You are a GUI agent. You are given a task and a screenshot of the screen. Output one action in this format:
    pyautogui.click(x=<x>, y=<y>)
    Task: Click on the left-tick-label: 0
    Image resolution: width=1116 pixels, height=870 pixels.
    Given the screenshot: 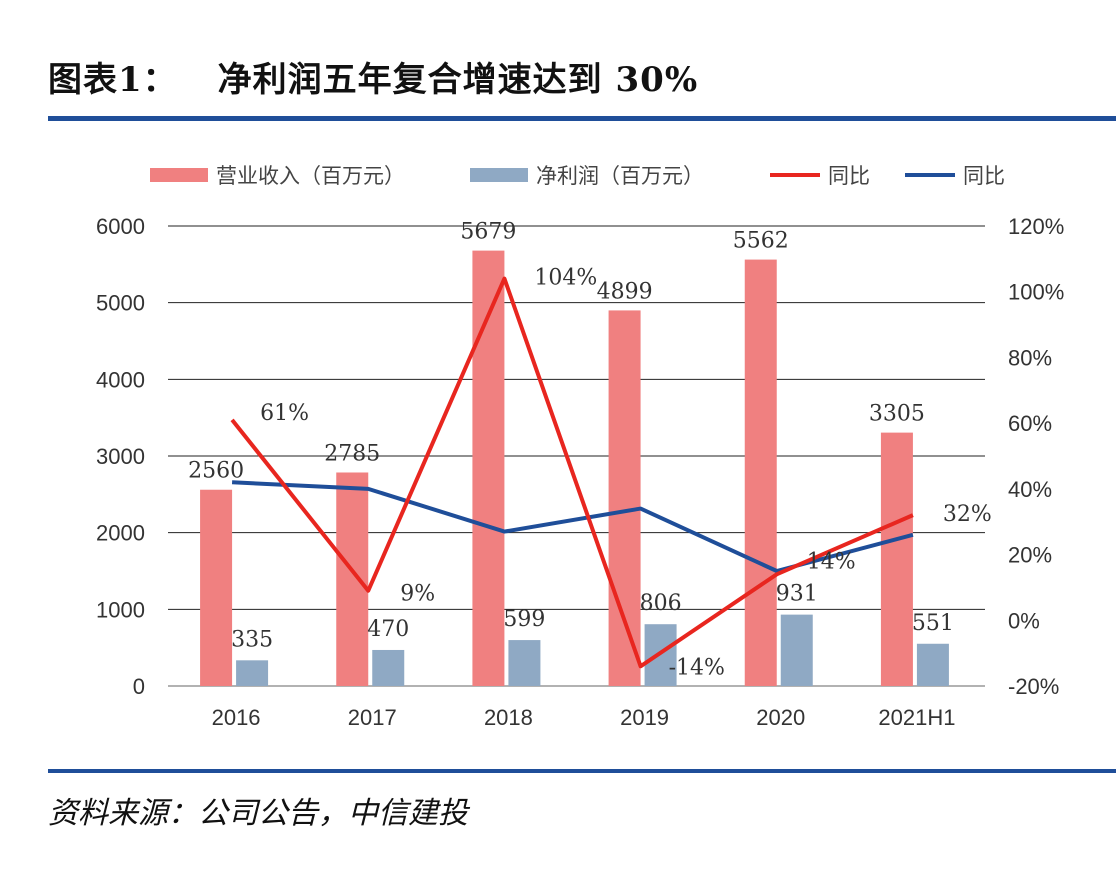 What is the action you would take?
    pyautogui.click(x=139, y=686)
    